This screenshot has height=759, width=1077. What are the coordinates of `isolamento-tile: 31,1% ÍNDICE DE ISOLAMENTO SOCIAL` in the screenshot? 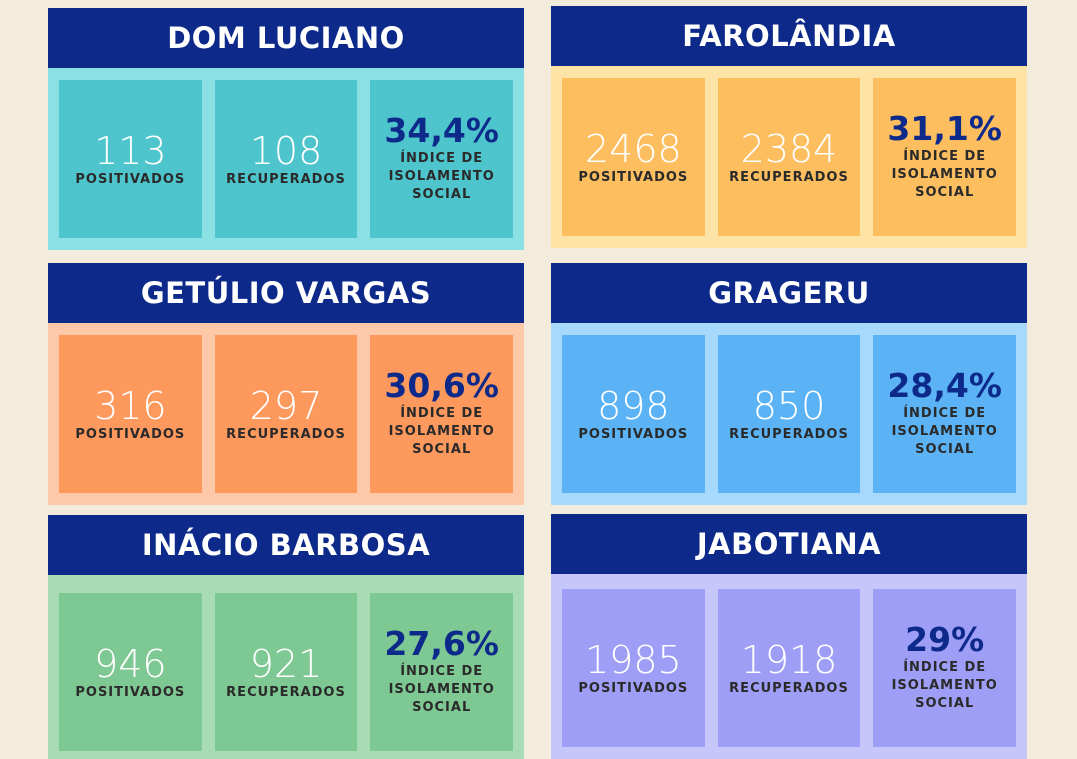 It's located at (945, 157).